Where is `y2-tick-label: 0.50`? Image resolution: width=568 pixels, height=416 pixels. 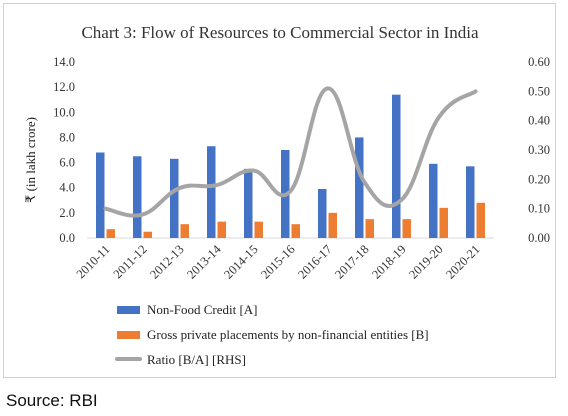
y2-tick-label: 0.50 is located at coordinates (539, 91).